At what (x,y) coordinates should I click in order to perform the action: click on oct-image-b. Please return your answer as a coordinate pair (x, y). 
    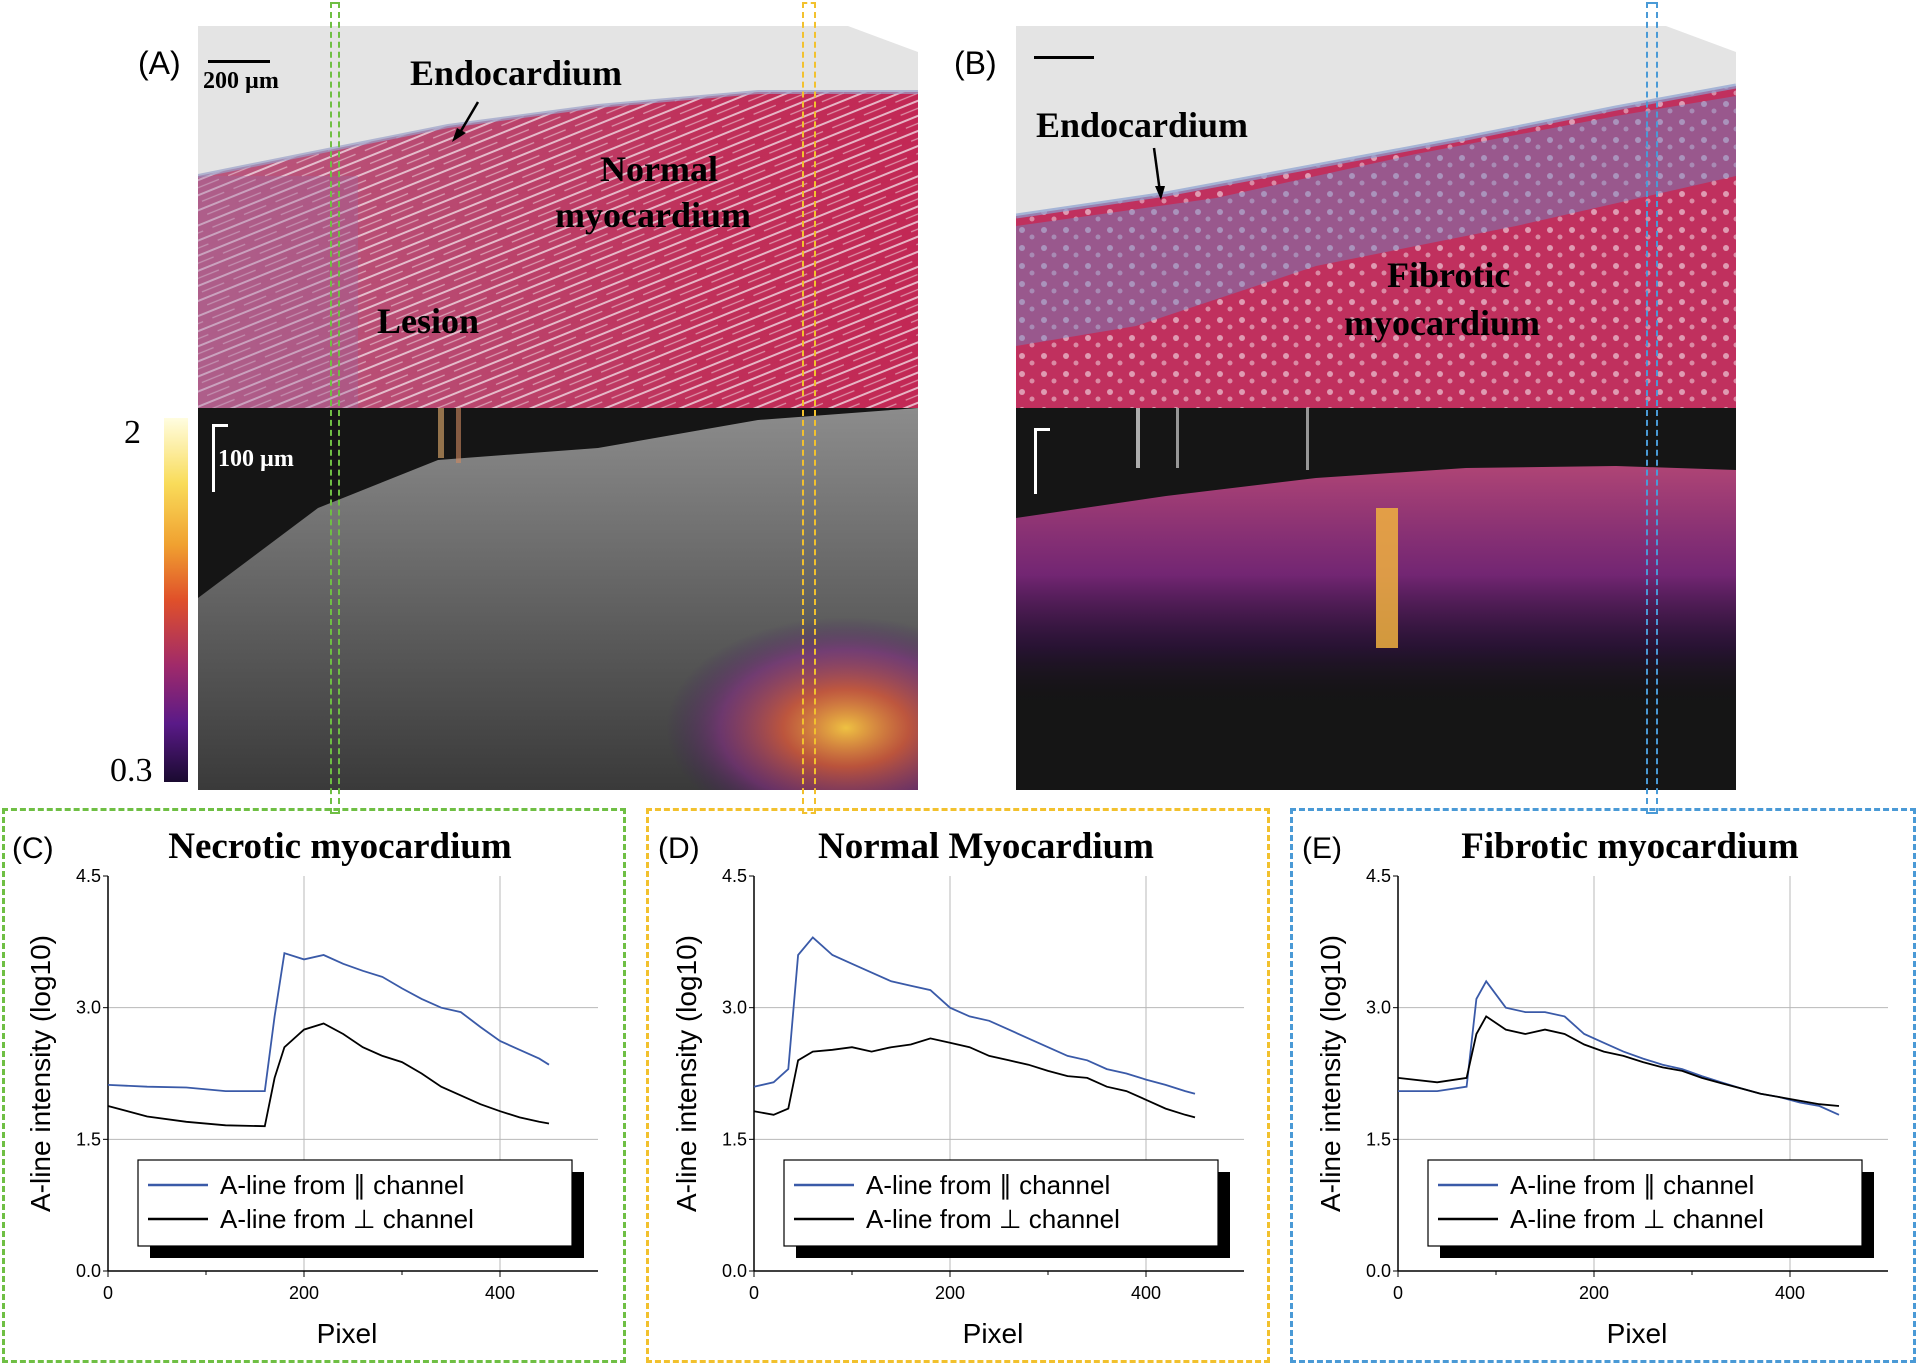
    Looking at the image, I should click on (1376, 599).